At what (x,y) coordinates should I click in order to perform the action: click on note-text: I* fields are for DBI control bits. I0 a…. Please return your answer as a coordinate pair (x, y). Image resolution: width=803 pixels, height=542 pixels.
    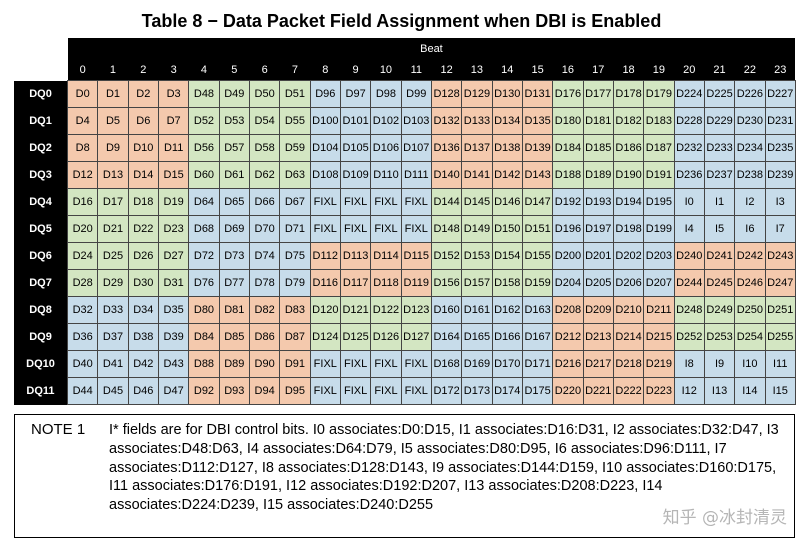
    Looking at the image, I should click on (444, 468).